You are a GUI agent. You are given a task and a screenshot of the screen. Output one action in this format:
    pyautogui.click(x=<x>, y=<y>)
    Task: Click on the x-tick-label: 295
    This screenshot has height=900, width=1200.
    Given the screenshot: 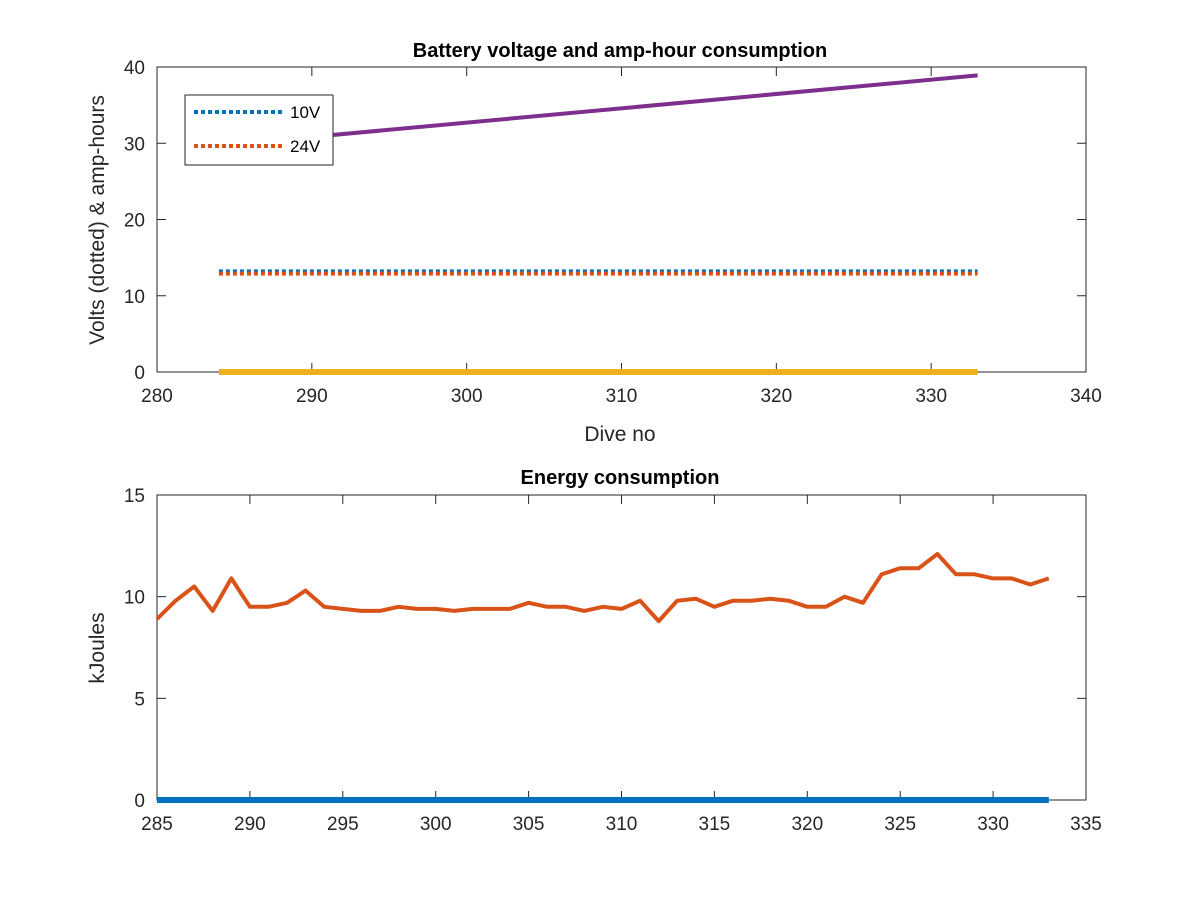 What is the action you would take?
    pyautogui.click(x=343, y=824)
    